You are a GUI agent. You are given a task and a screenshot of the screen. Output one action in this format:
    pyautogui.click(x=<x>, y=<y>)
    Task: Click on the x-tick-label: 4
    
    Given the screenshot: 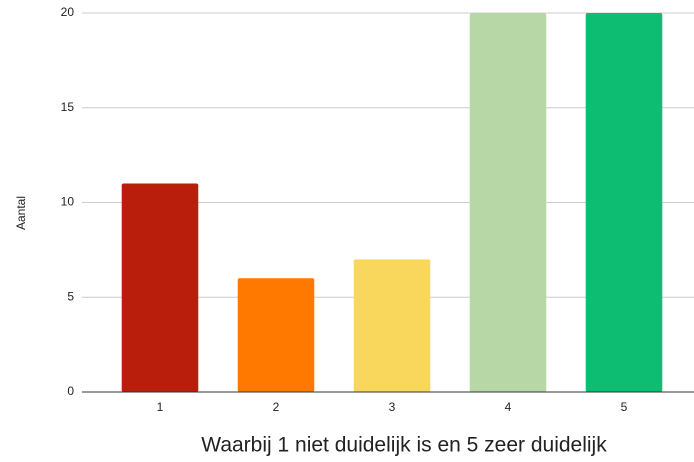 What is the action you would take?
    pyautogui.click(x=508, y=407)
    